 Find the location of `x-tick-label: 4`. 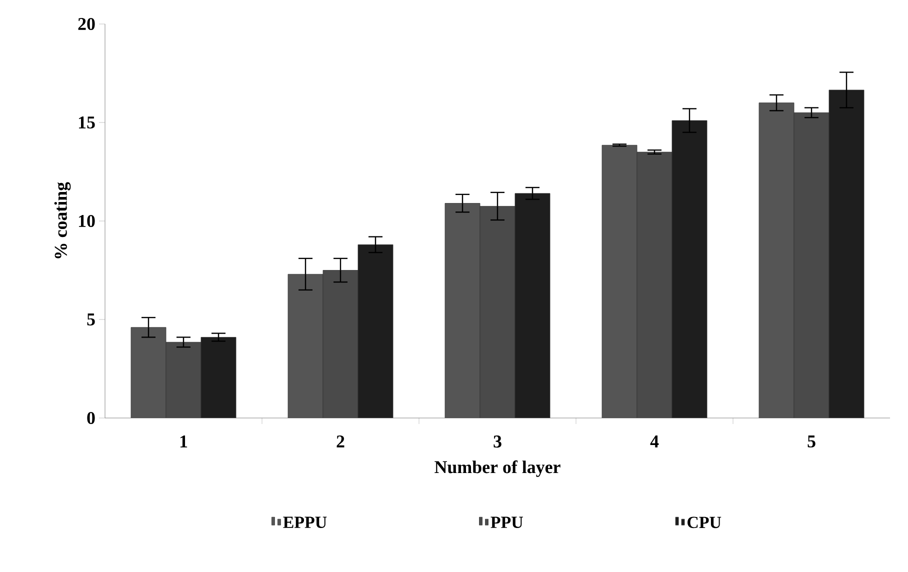

x-tick-label: 4 is located at coordinates (654, 442).